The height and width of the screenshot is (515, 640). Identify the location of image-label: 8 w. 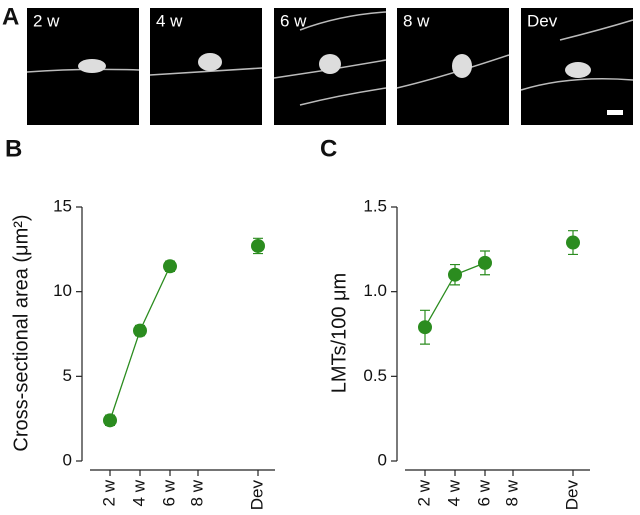
(416, 20).